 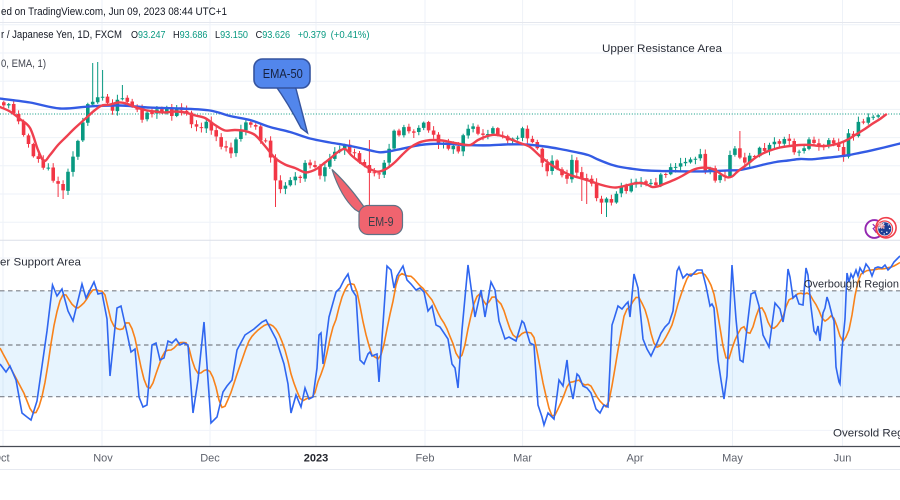 What do you see at coordinates (5, 459) in the screenshot?
I see `svg-text: Oct` at bounding box center [5, 459].